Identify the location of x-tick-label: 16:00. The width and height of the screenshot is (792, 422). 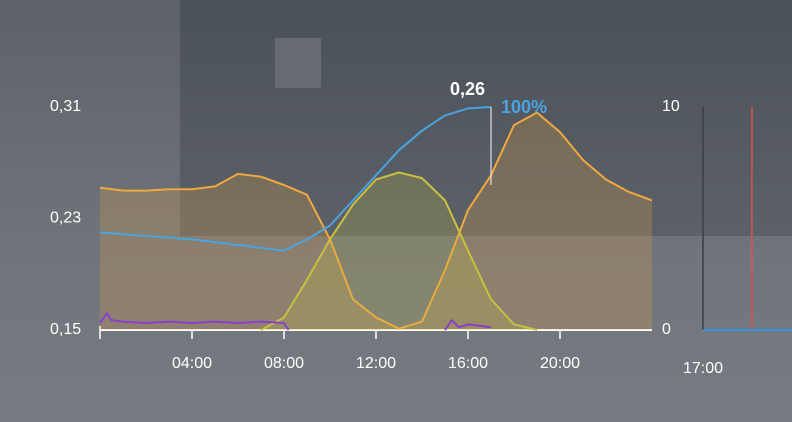
(468, 363).